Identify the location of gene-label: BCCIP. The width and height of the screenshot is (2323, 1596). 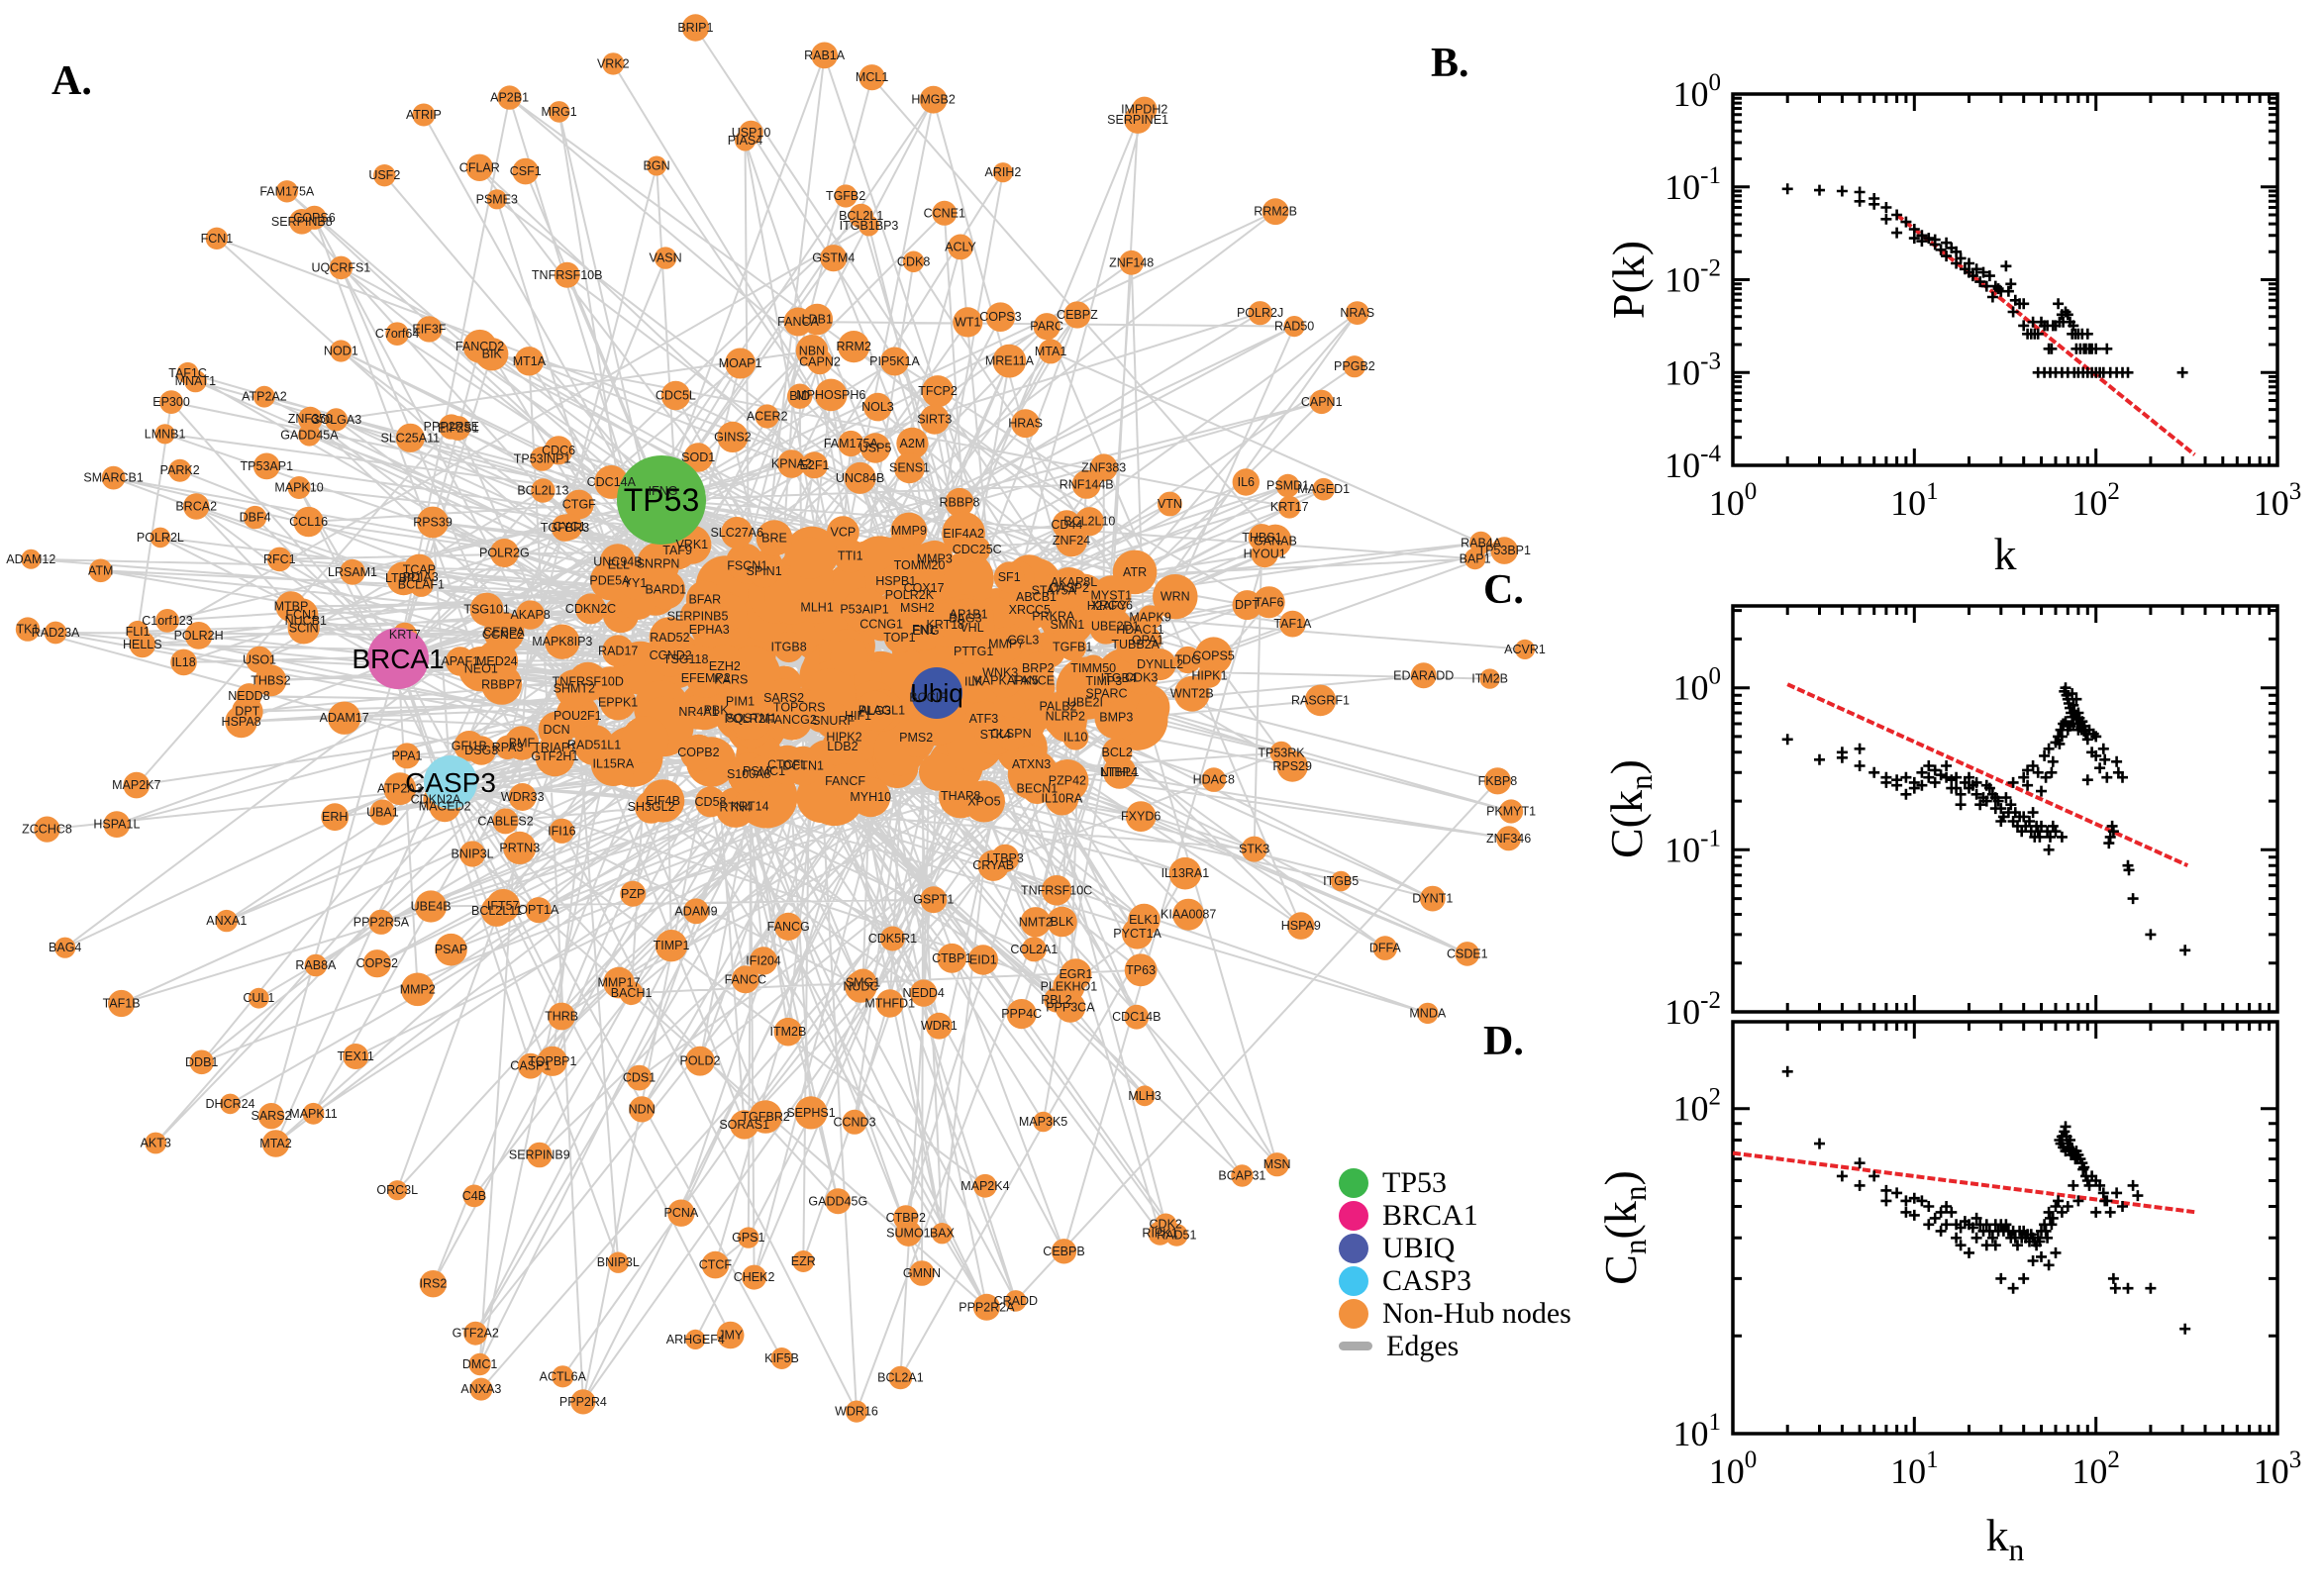
(928, 698).